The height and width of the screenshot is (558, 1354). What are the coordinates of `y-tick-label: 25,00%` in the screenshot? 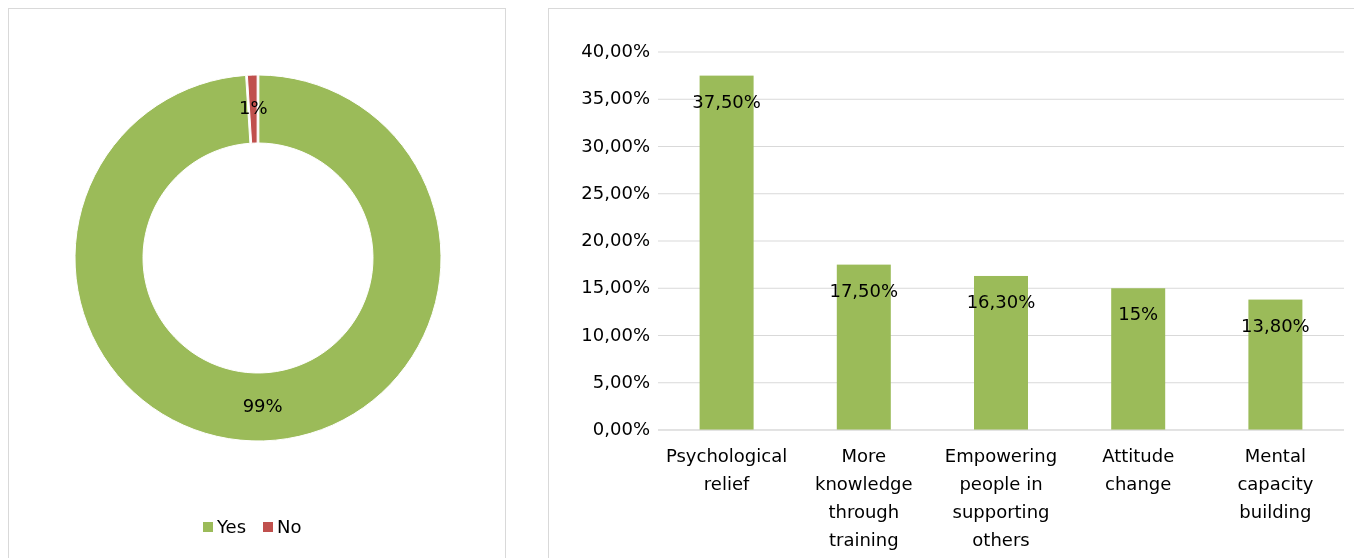 It's located at (615, 192).